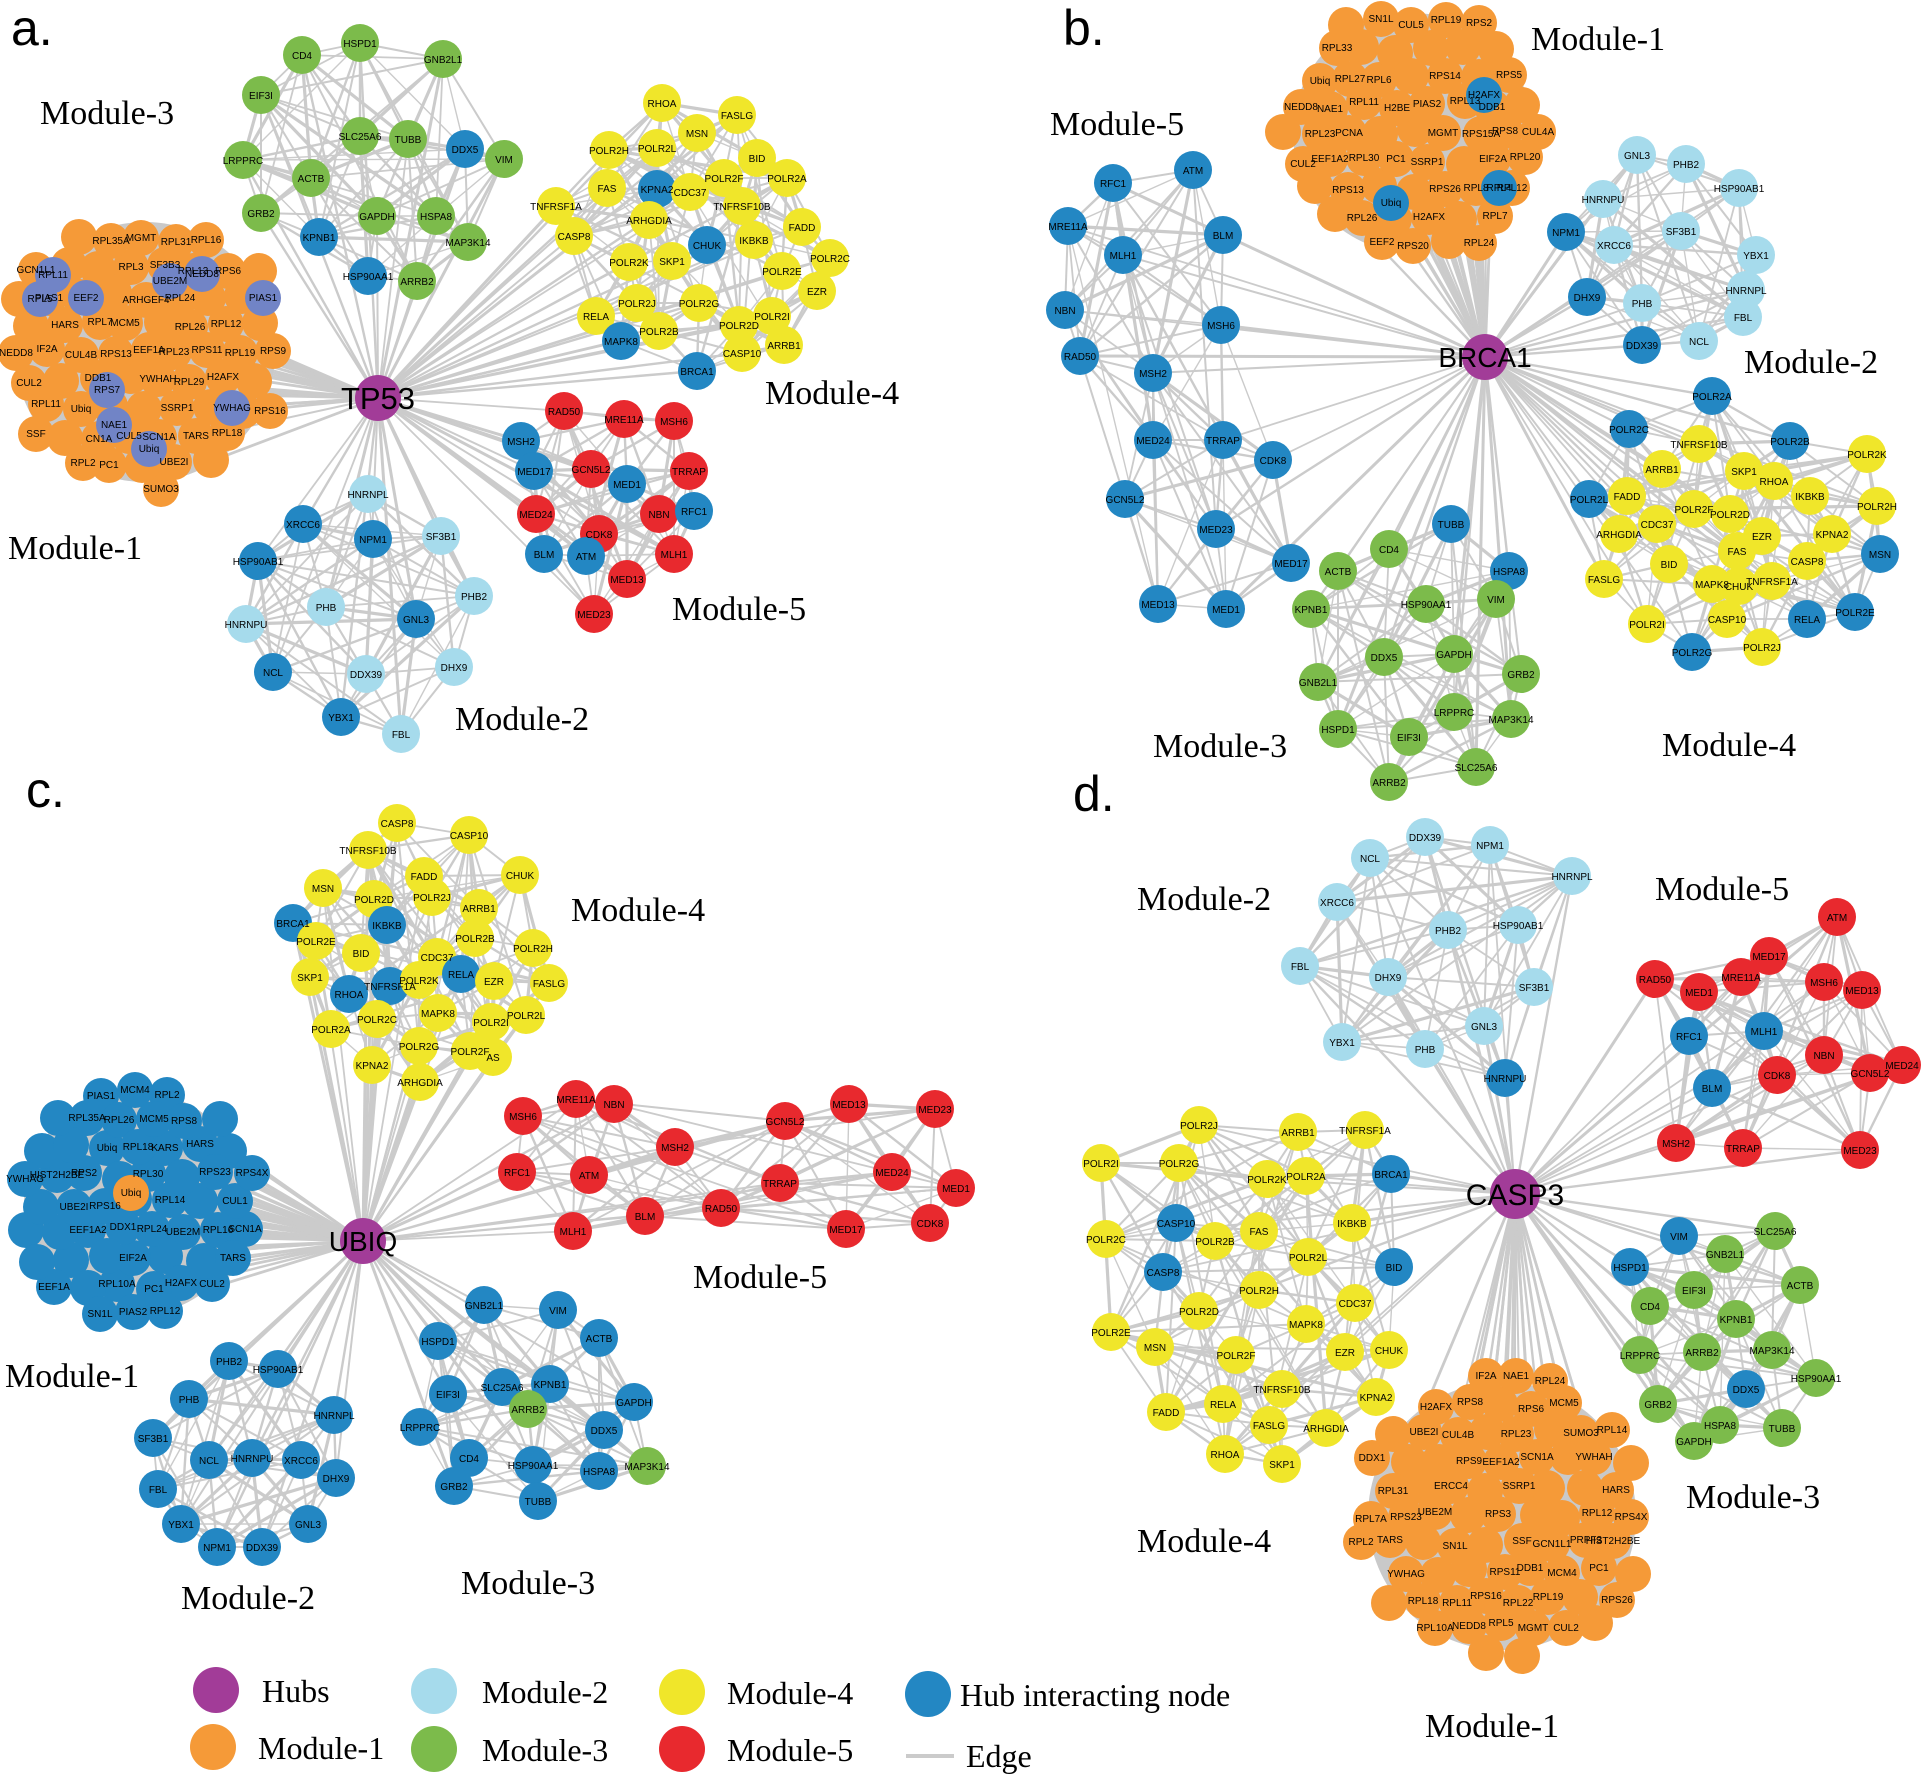 Image resolution: width=1923 pixels, height=1775 pixels. Describe the element at coordinates (607, 189) in the screenshot. I see `svg-text: FAS` at that location.